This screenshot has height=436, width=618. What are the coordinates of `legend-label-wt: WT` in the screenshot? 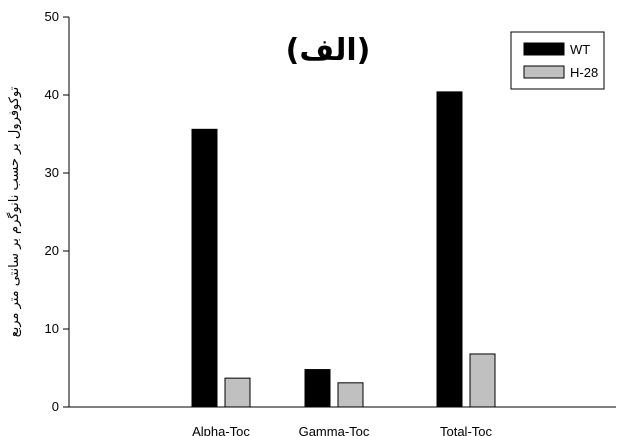 It's located at (580, 49).